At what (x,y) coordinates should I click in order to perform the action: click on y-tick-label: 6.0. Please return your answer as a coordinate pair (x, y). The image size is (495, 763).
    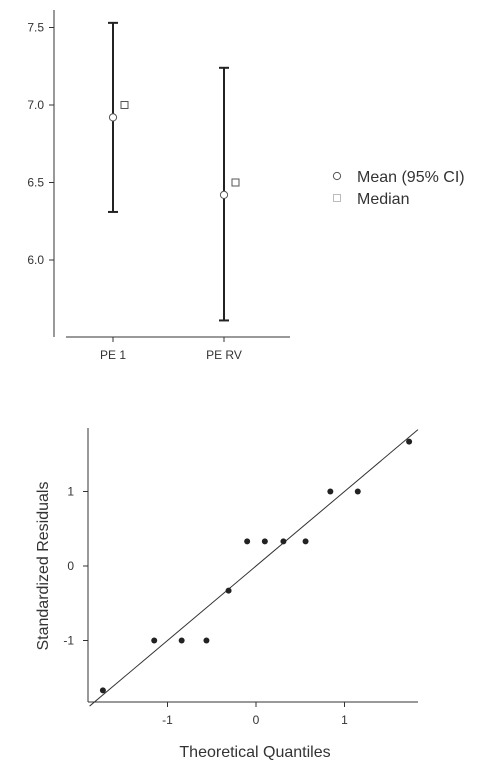
    Looking at the image, I should click on (35, 260).